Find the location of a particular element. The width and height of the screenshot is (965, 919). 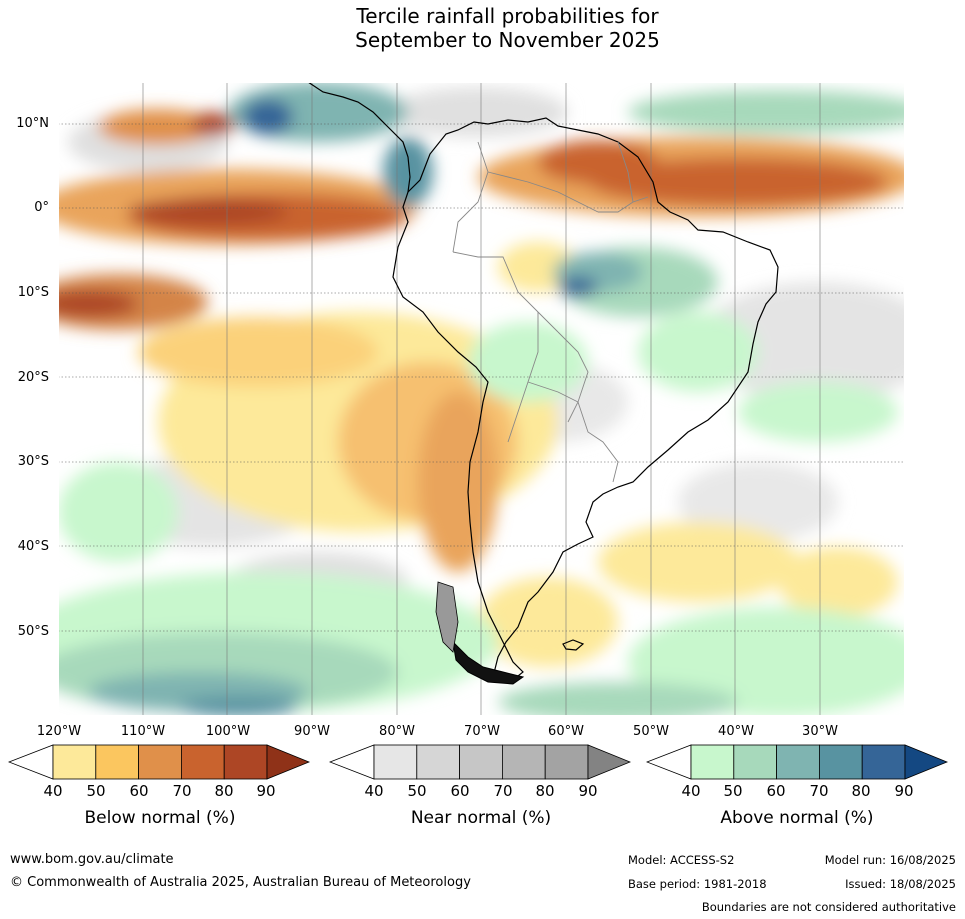

above-tick-60: 60 is located at coordinates (776, 791).